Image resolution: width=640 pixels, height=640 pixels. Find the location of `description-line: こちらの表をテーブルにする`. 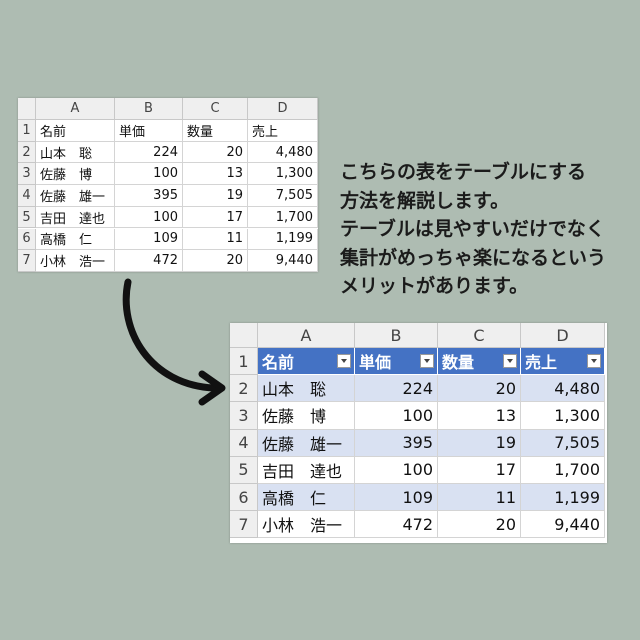

description-line: こちらの表をテーブルにする is located at coordinates (463, 172).